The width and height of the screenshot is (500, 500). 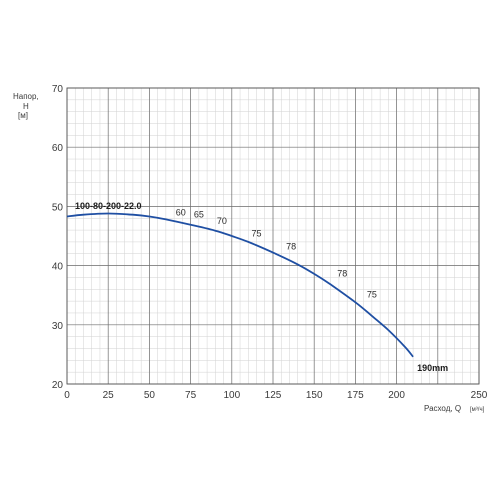 I want to click on x-tick-label: 100, so click(x=231, y=395).